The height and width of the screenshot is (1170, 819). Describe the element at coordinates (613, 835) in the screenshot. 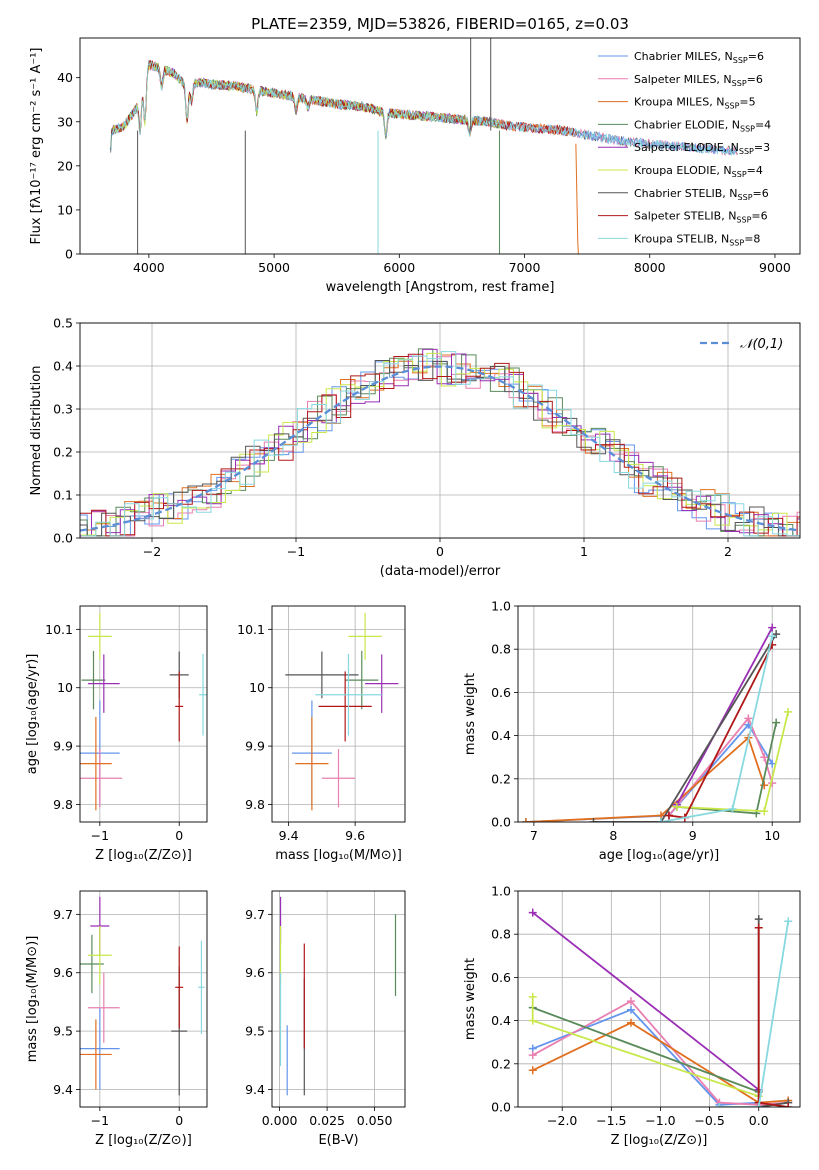

I see `x-tick-label: 8` at that location.